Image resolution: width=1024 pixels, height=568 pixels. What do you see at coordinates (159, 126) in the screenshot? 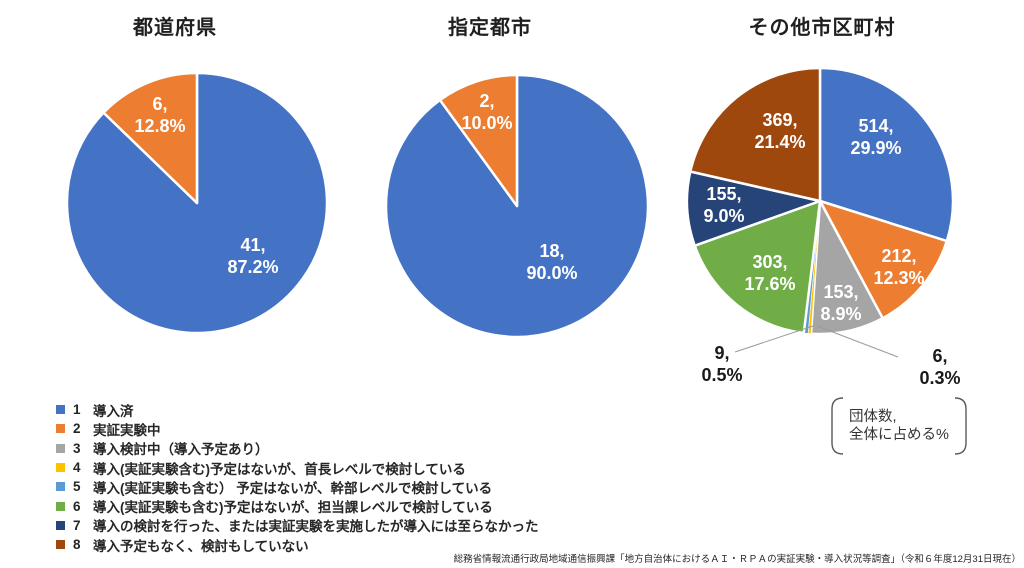
I see `pie-data-label: 12.8%` at bounding box center [159, 126].